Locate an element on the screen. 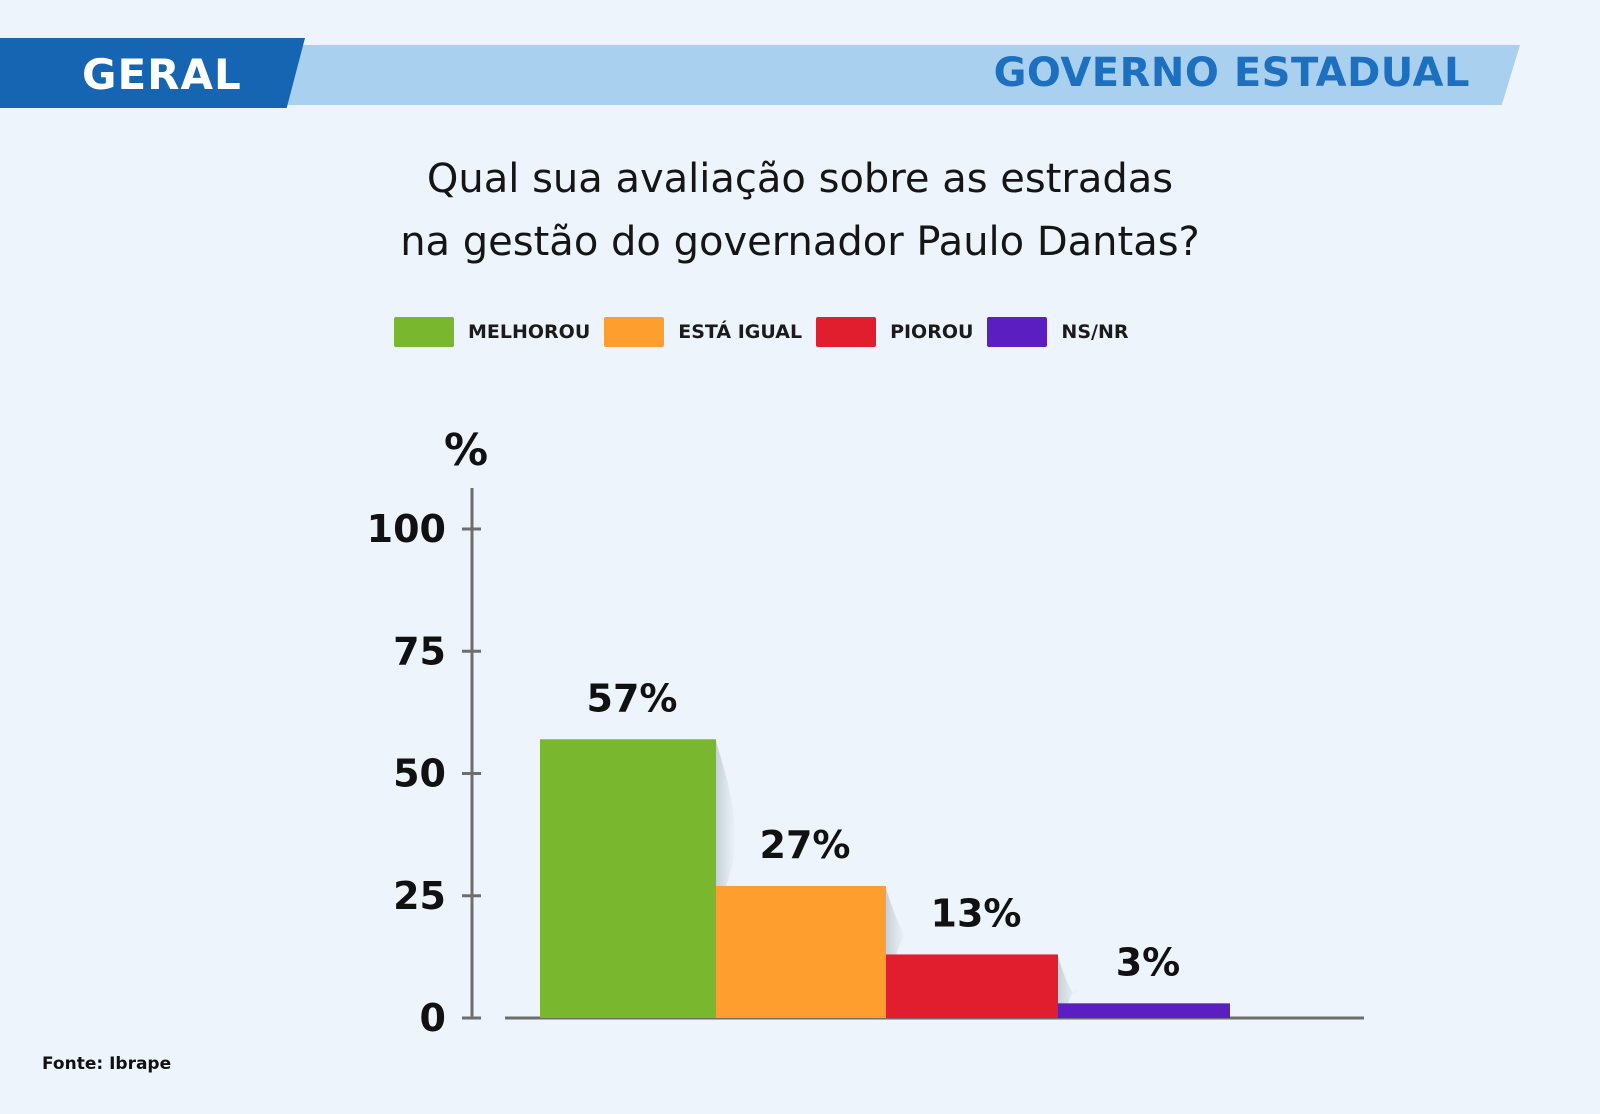  legend-item-piorou: PIOROU is located at coordinates (894, 332).